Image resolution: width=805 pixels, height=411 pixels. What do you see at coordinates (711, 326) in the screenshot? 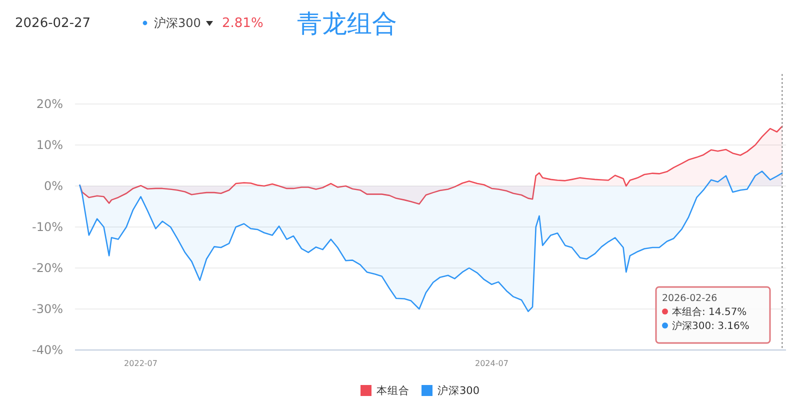
I see `annotation: 沪深300: 3.16%` at bounding box center [711, 326].